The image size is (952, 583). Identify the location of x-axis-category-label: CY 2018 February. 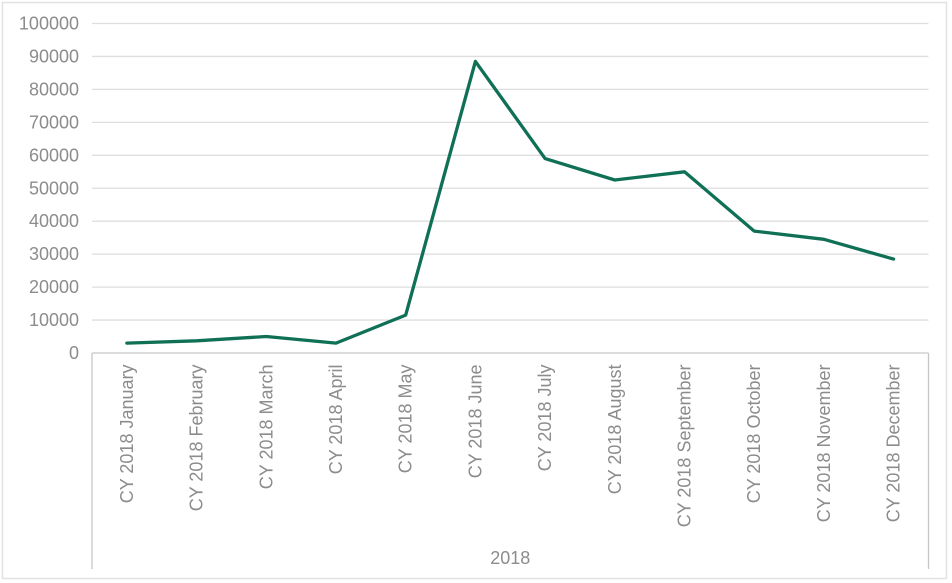
(197, 438).